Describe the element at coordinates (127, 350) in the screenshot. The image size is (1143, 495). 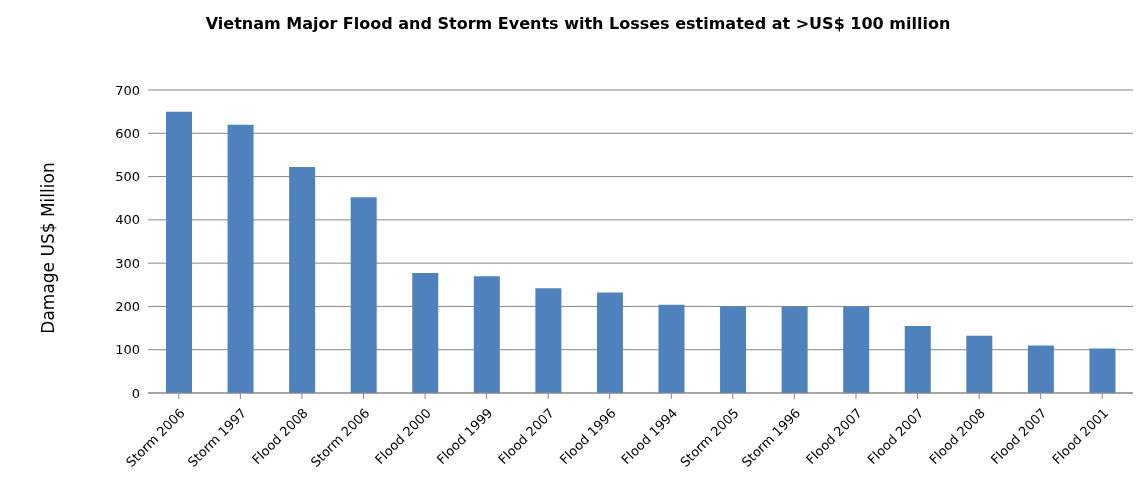
I see `y-tick-label: 100` at that location.